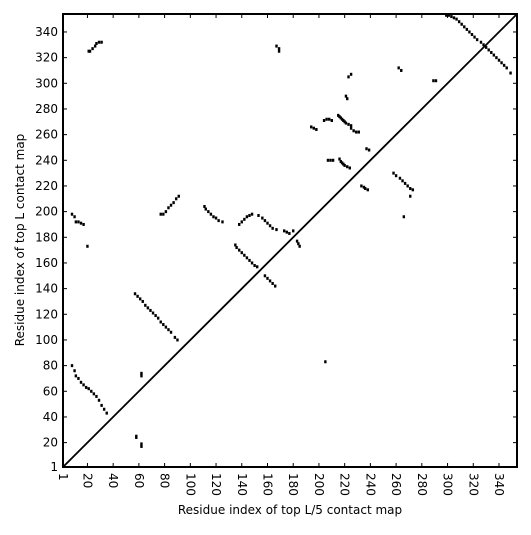 This screenshot has width=531, height=535. I want to click on x-tick-label: 280, so click(422, 484).